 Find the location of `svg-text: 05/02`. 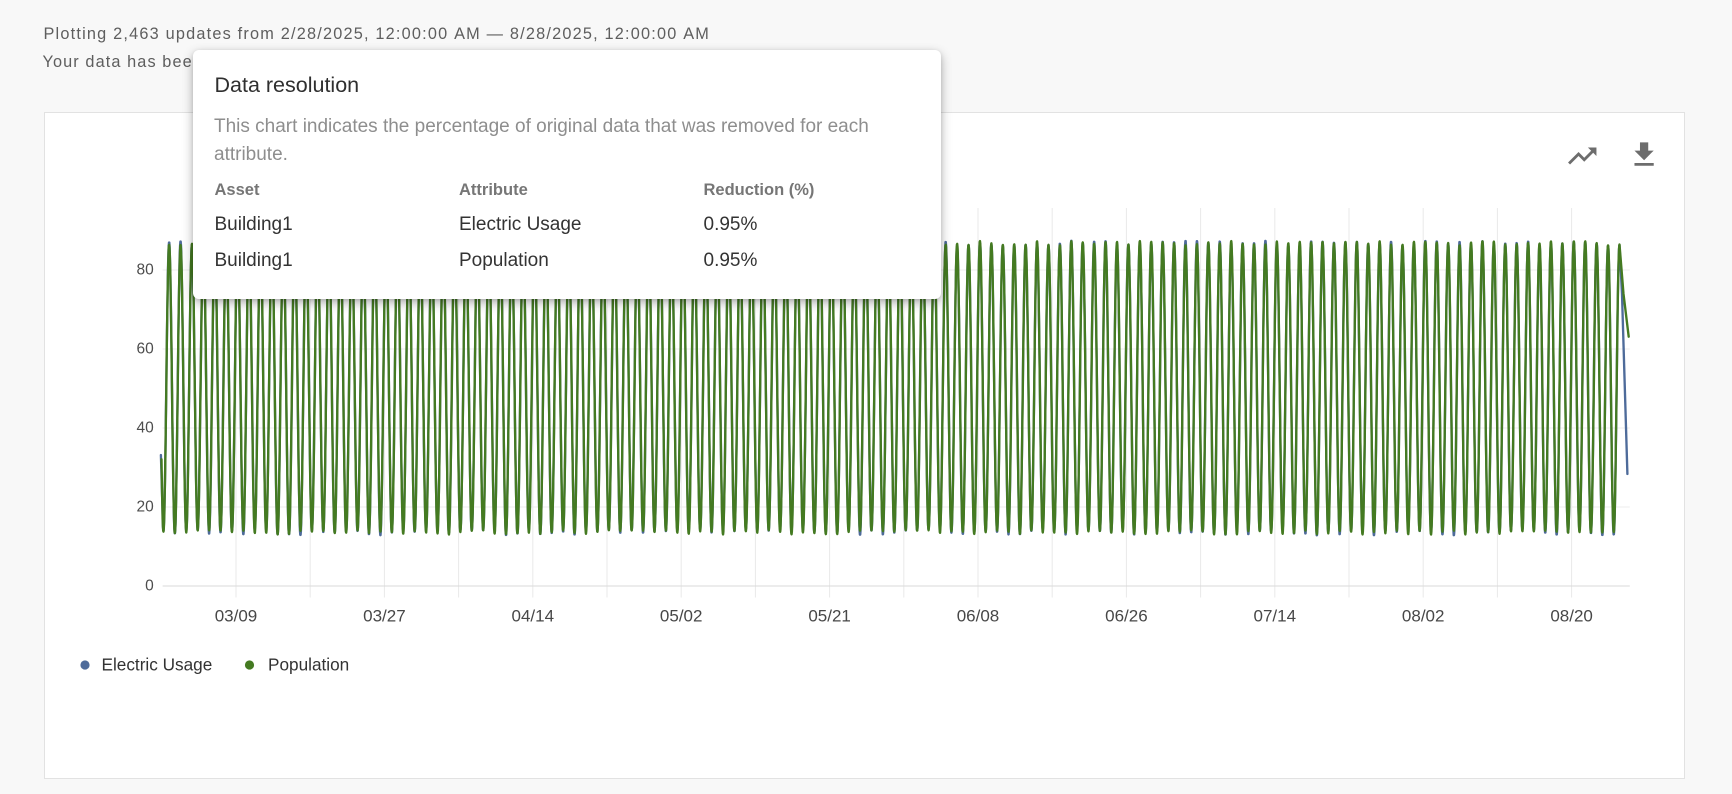

svg-text: 05/02 is located at coordinates (681, 615).